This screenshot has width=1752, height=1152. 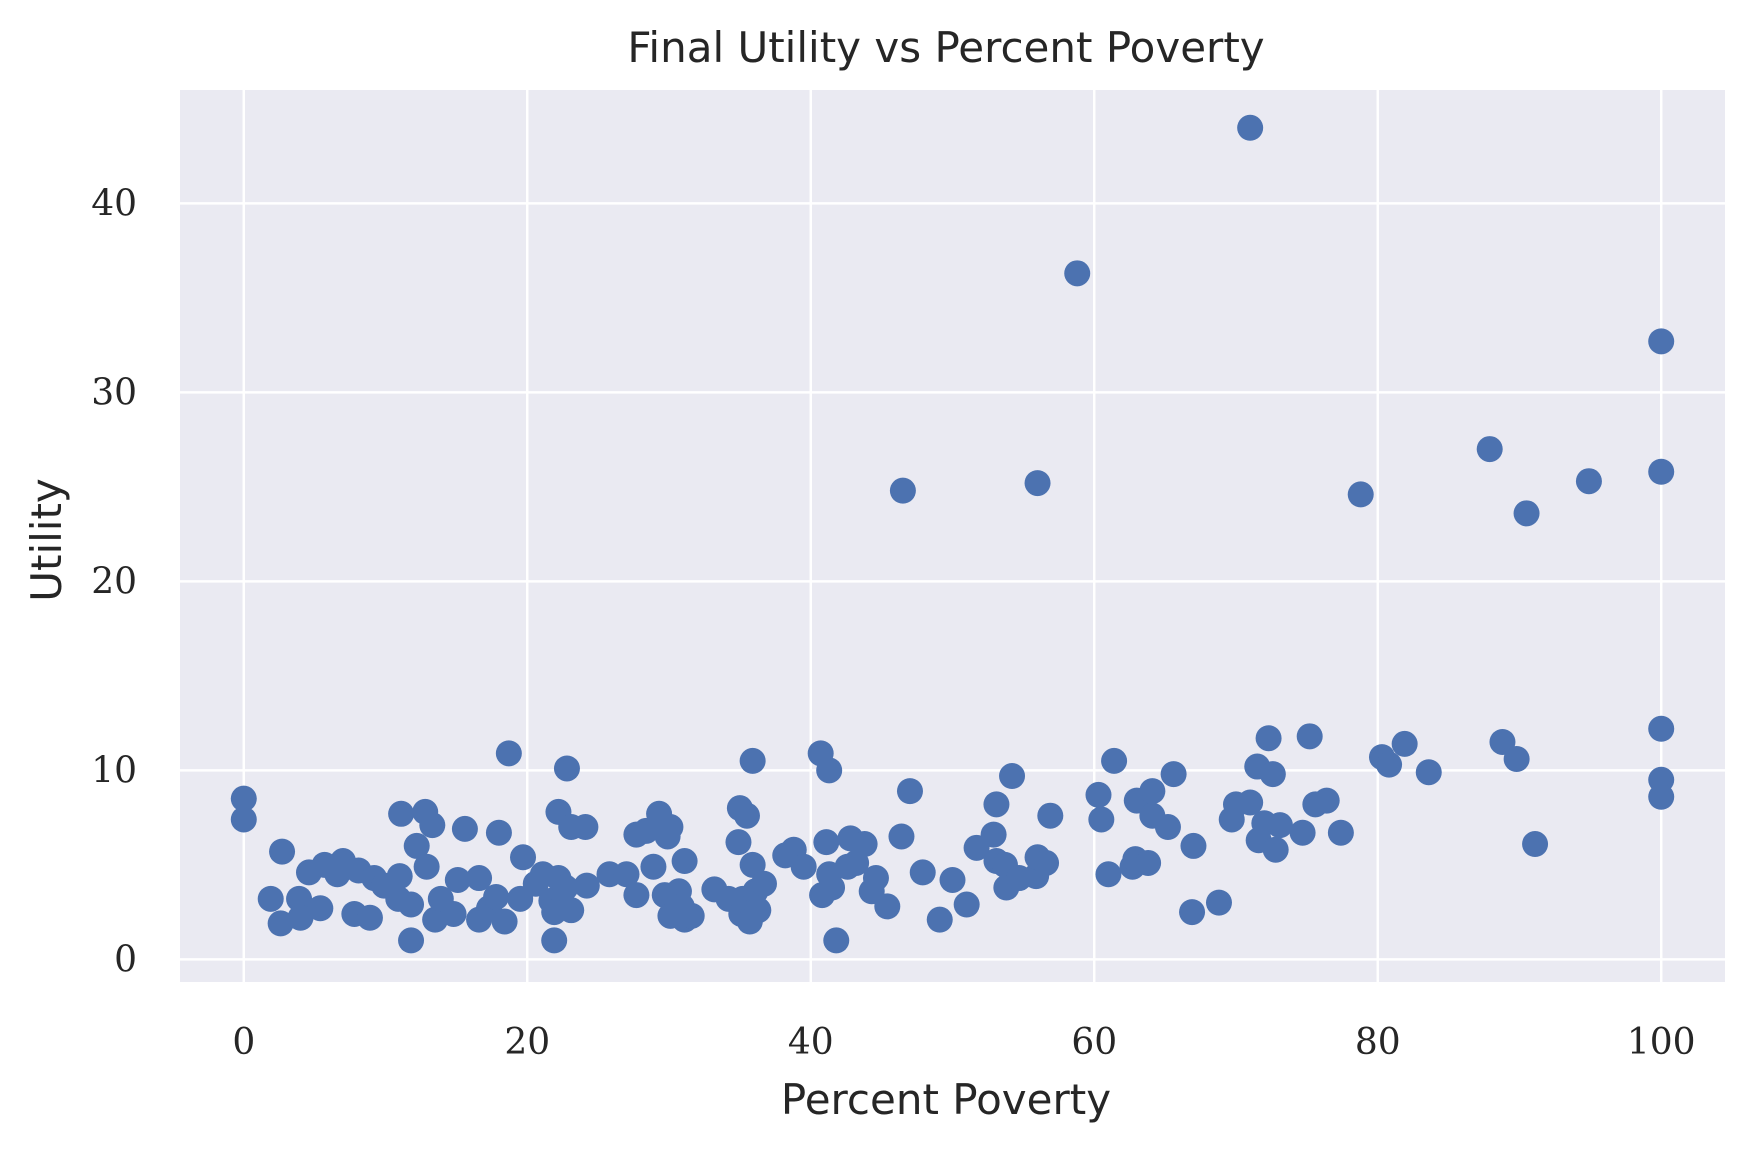 What do you see at coordinates (114, 203) in the screenshot?
I see `y-tick-label: 40` at bounding box center [114, 203].